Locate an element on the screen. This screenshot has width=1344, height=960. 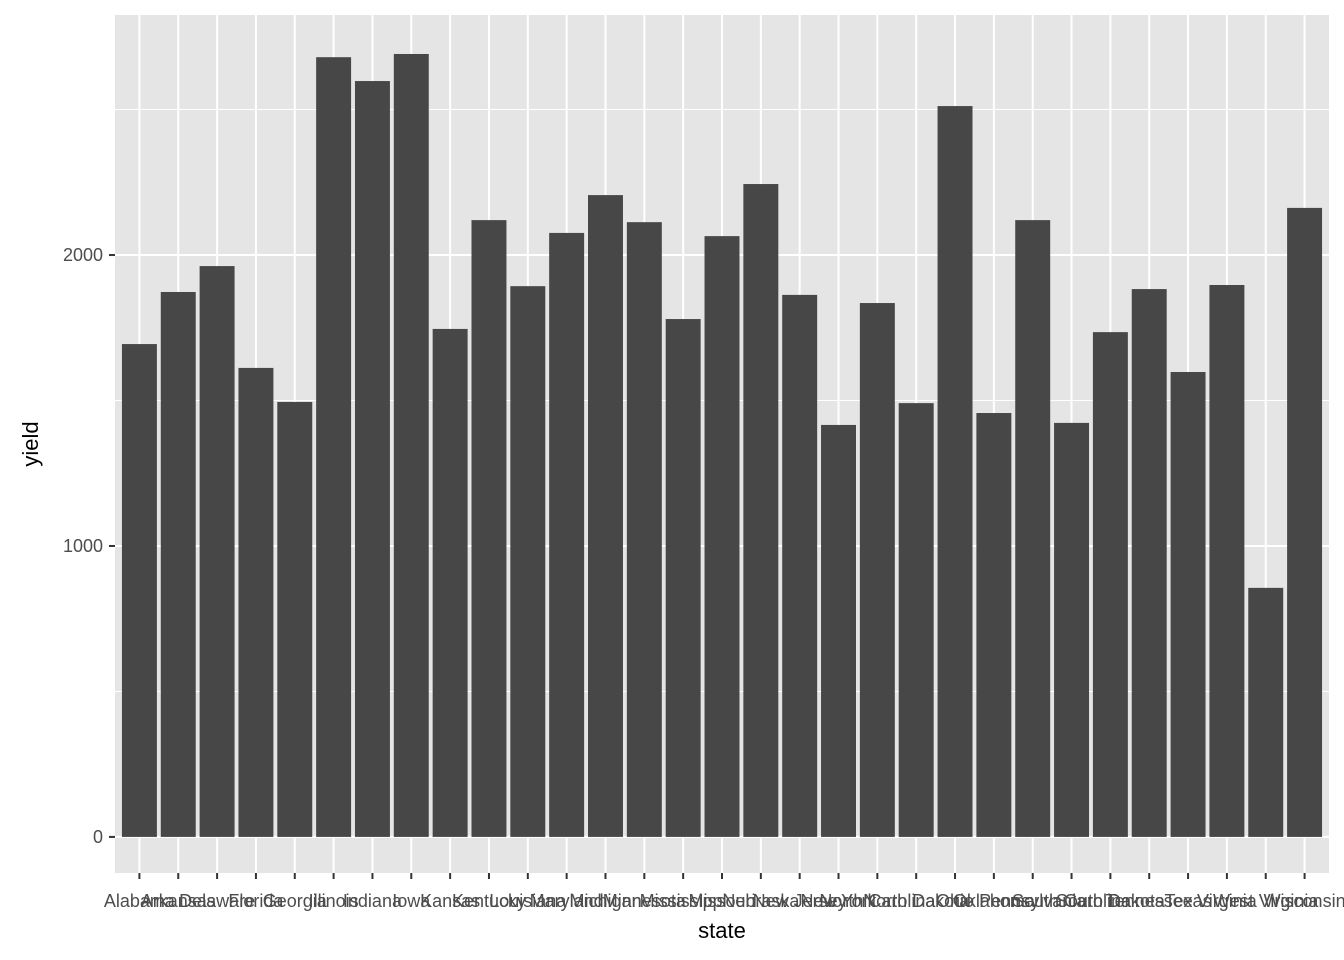
x-tick-label: West Virginia is located at coordinates (1266, 901).